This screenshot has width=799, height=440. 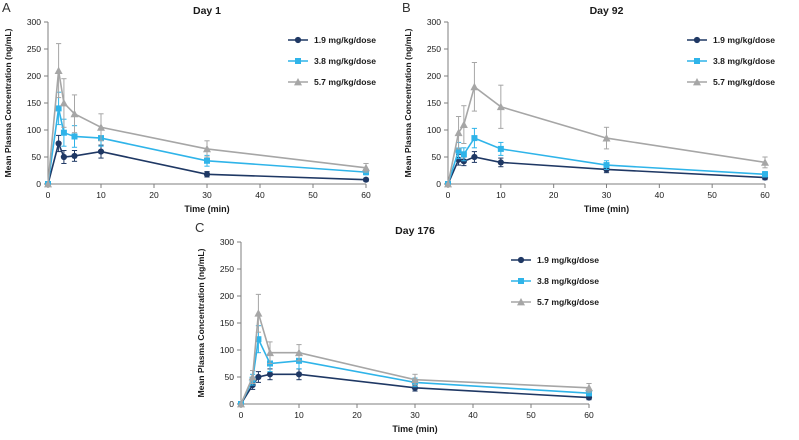 What do you see at coordinates (568, 281) in the screenshot?
I see `legend-label: 3.8 mg/kg/dose` at bounding box center [568, 281].